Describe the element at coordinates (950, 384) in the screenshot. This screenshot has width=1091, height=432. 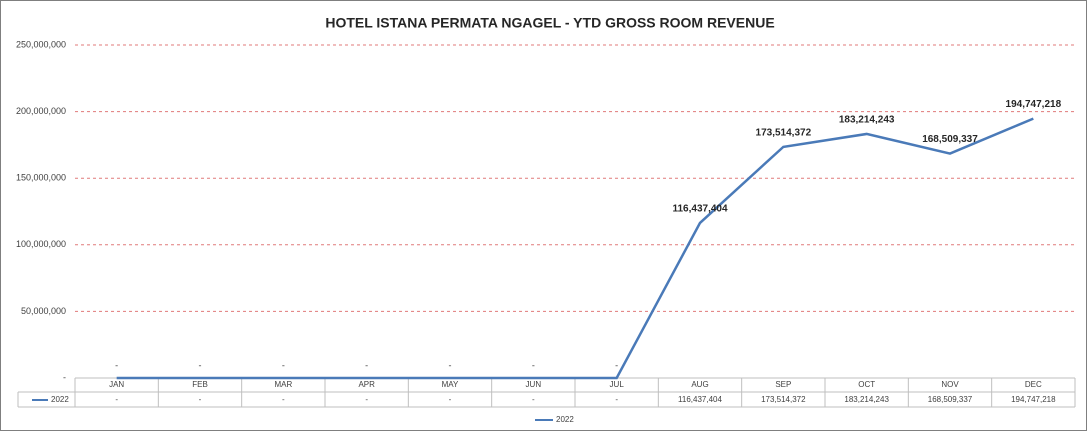
I see `x-tick-label: NOV` at that location.